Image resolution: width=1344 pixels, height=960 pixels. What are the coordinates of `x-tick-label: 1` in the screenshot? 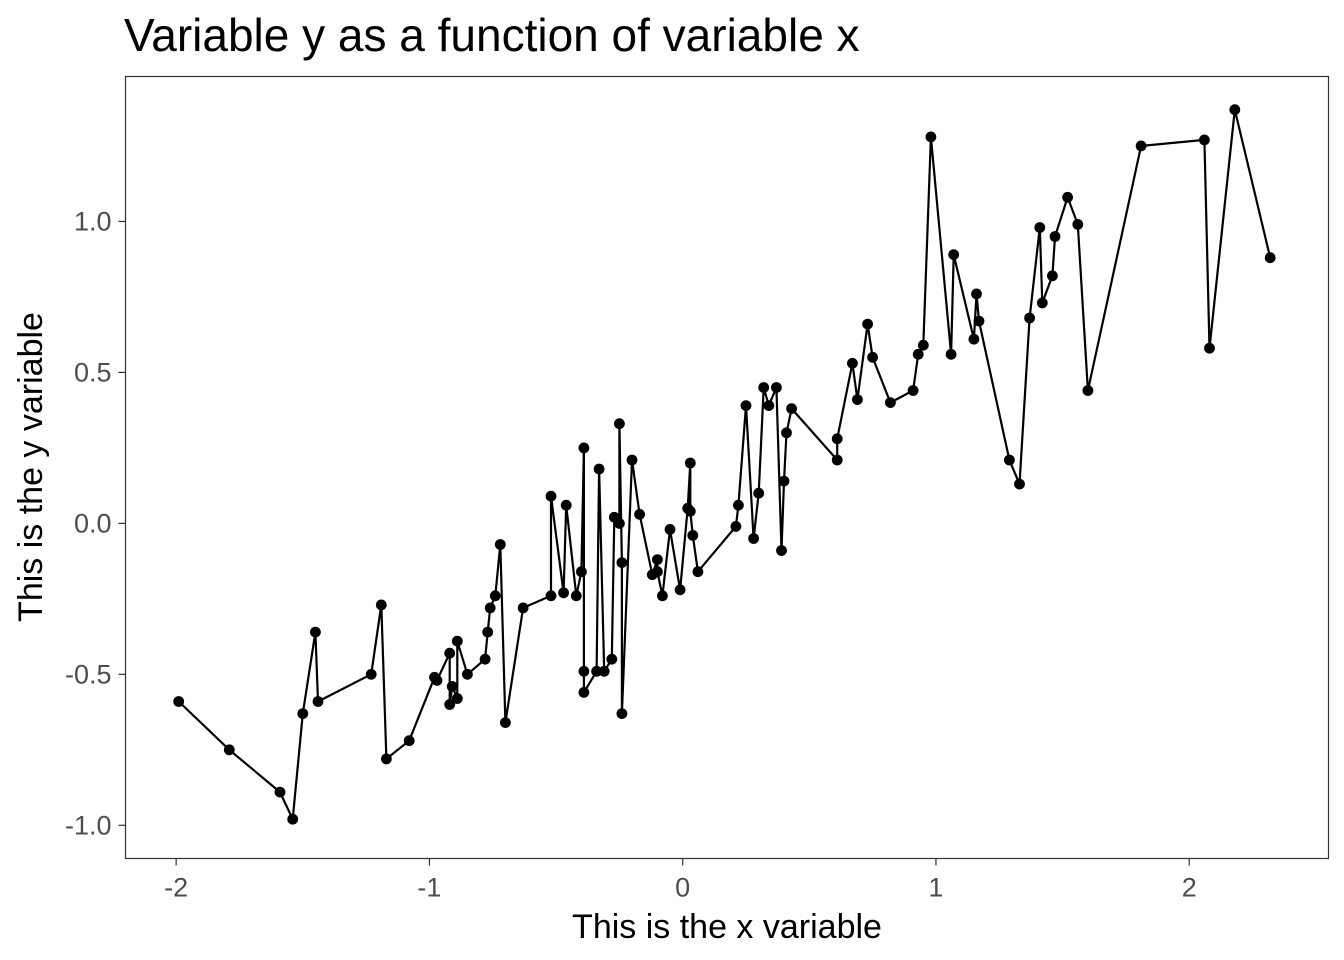 It's located at (935, 888).